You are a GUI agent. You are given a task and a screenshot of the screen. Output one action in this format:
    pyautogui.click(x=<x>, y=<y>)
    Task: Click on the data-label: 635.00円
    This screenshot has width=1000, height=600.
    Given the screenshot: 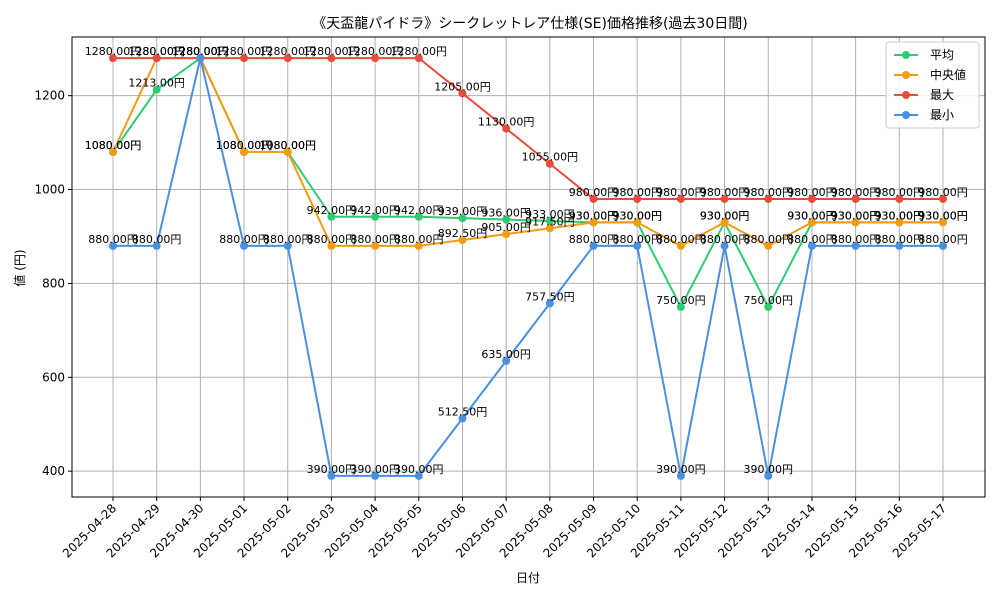 What is the action you would take?
    pyautogui.click(x=506, y=354)
    